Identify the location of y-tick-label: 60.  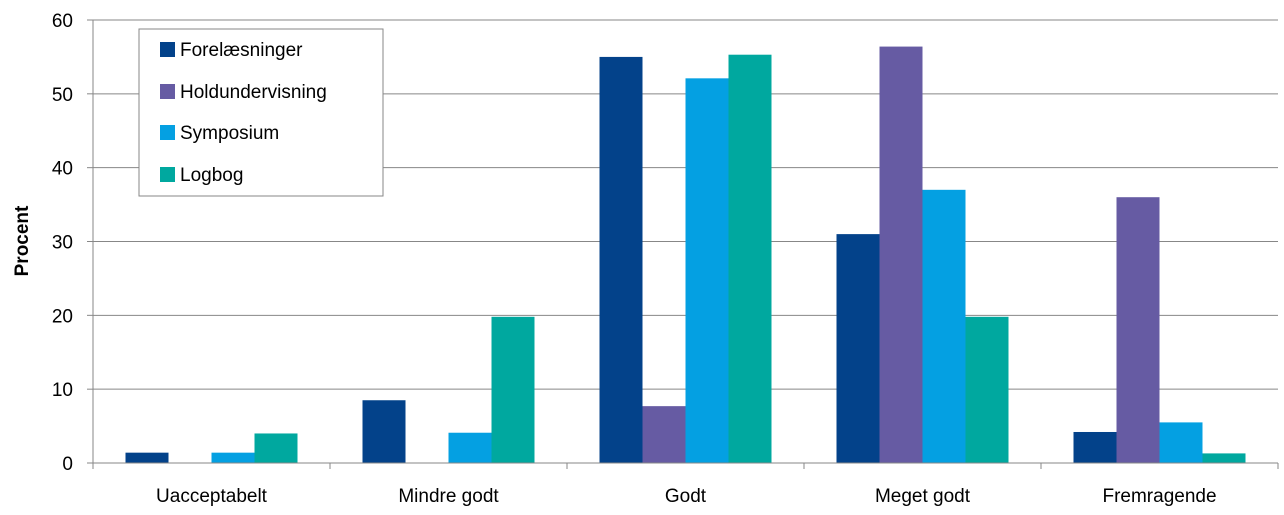
(62, 21).